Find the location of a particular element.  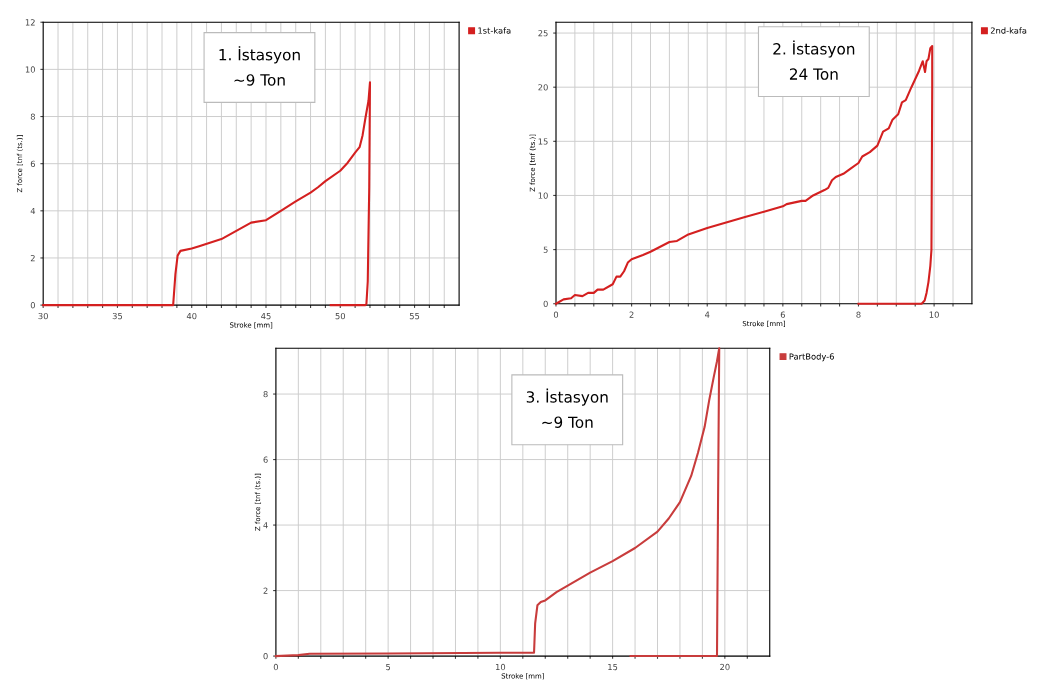

legend-label: 2nd-kafa is located at coordinates (1008, 30).